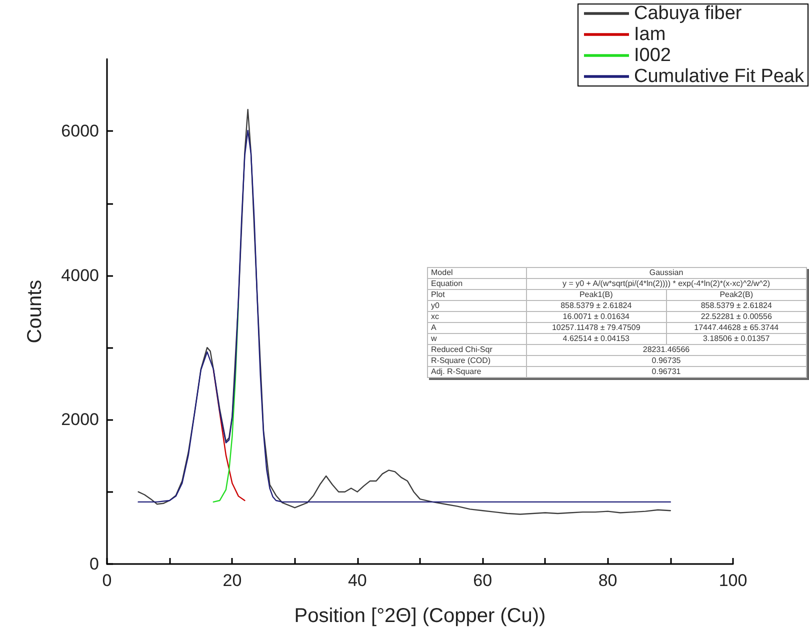  What do you see at coordinates (80, 420) in the screenshot?
I see `y-tick-label: 2000` at bounding box center [80, 420].